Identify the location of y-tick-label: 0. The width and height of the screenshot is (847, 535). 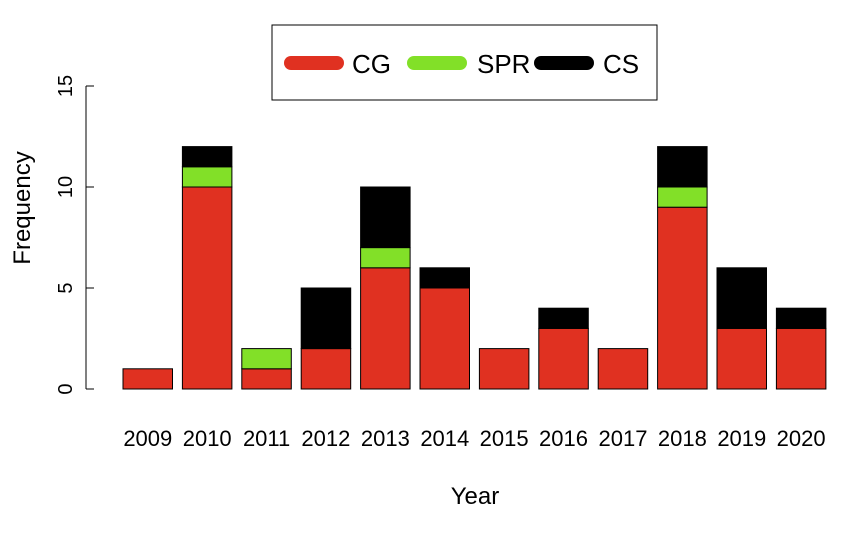
(66, 388).